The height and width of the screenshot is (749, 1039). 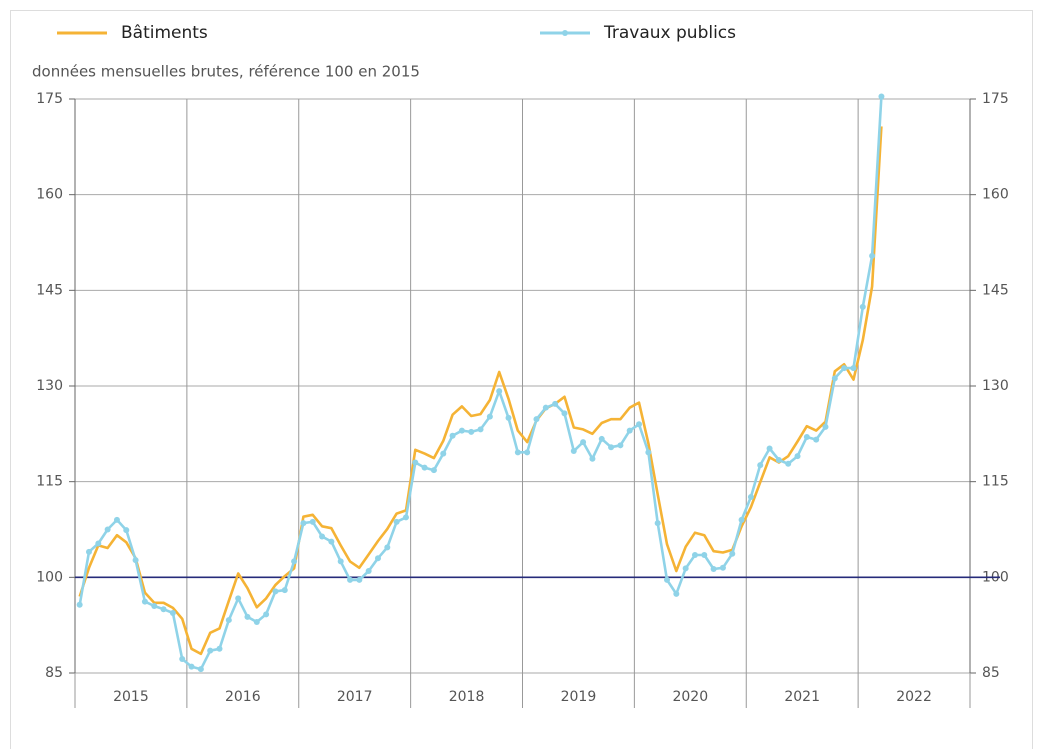 What do you see at coordinates (991, 673) in the screenshot?
I see `y2-tick-label: 85` at bounding box center [991, 673].